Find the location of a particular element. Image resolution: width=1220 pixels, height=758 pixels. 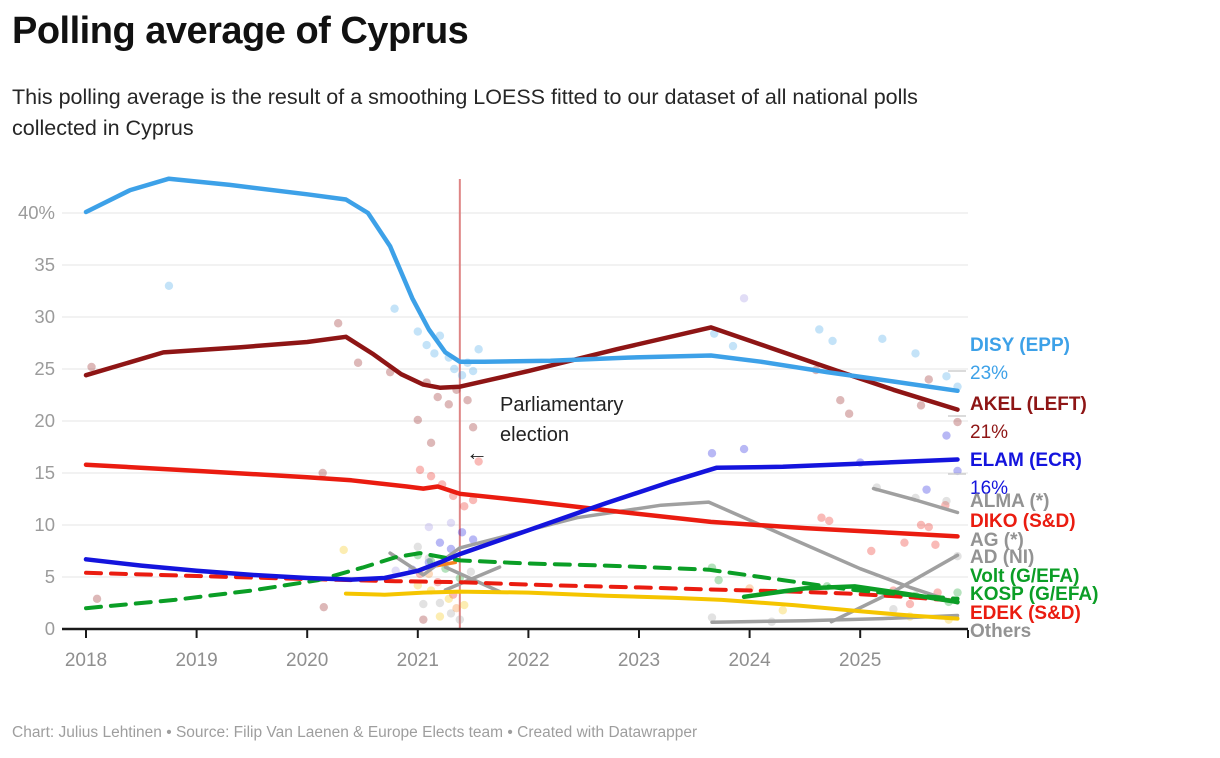

y-axis-label: 10 is located at coordinates (44, 524).